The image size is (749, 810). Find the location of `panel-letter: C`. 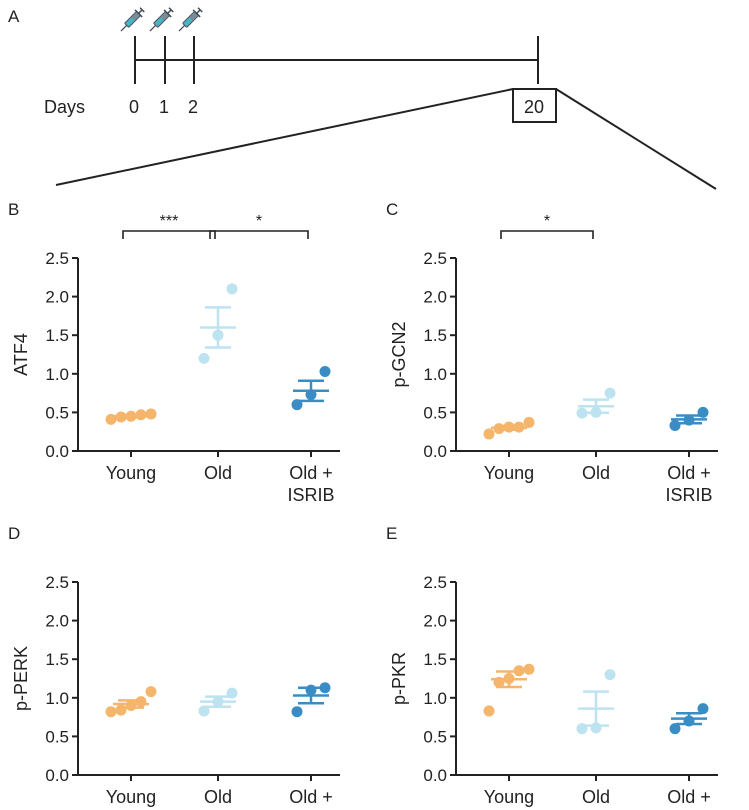

panel-letter: C is located at coordinates (392, 209).